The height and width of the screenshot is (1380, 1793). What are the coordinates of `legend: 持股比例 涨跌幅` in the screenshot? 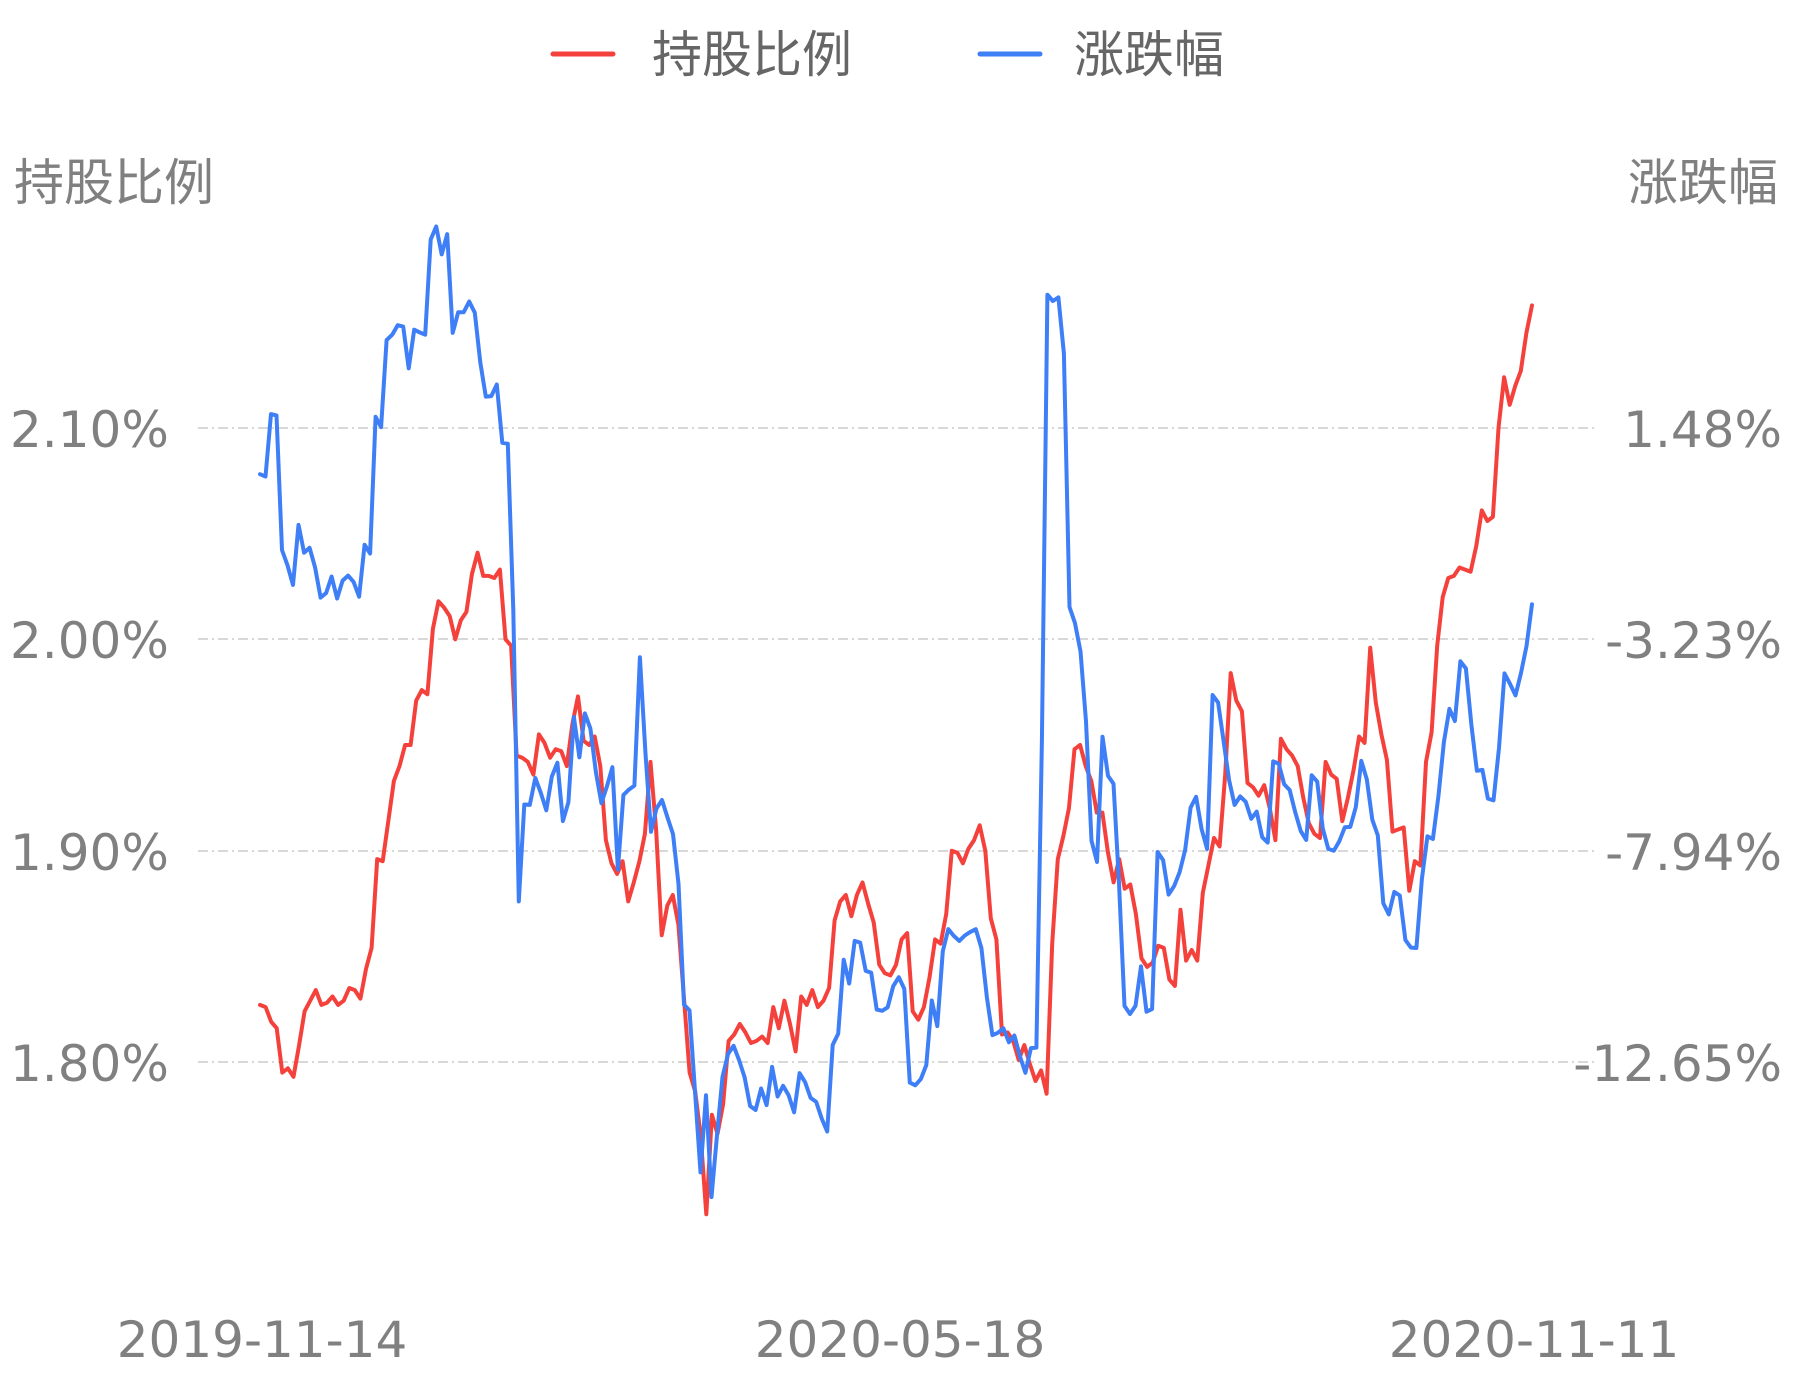 It's located at (887, 55).